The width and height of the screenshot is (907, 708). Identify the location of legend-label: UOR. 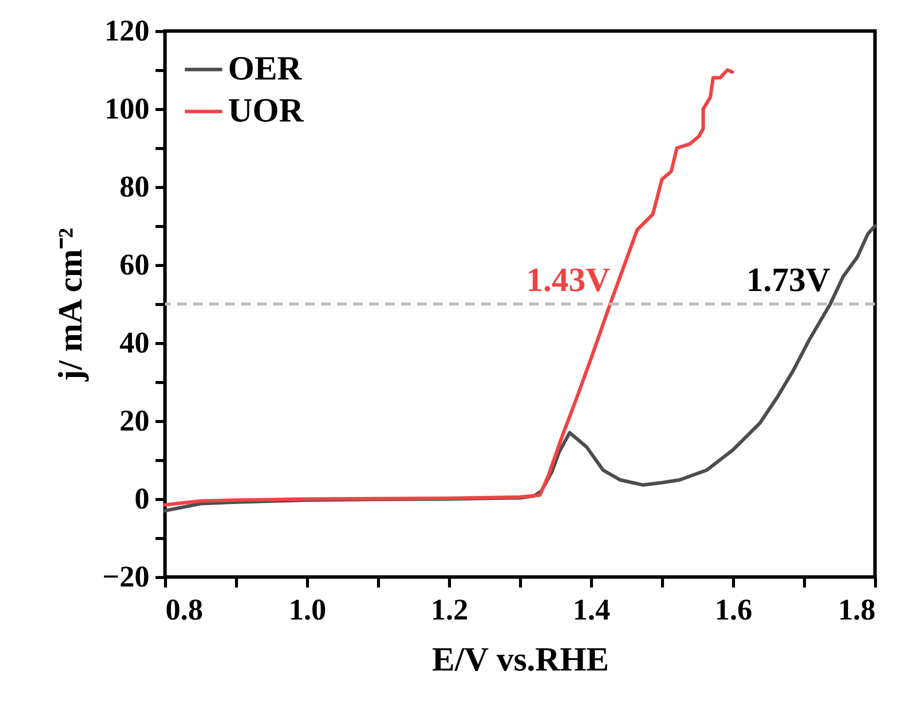
(266, 111).